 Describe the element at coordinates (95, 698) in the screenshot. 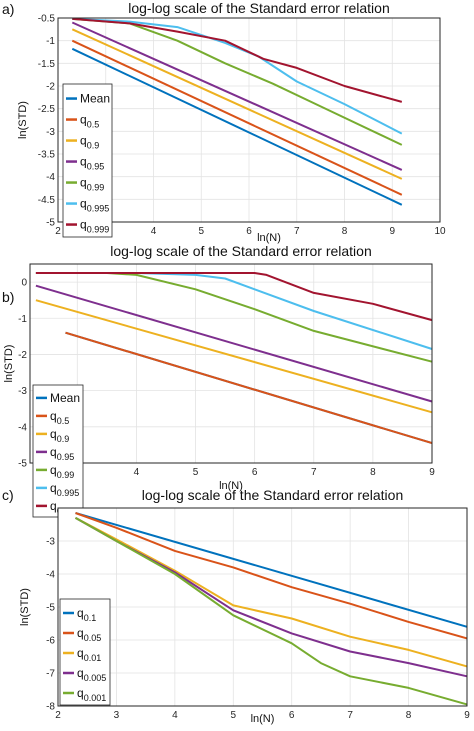

I see `legend-entry-subscript: 0.001` at that location.